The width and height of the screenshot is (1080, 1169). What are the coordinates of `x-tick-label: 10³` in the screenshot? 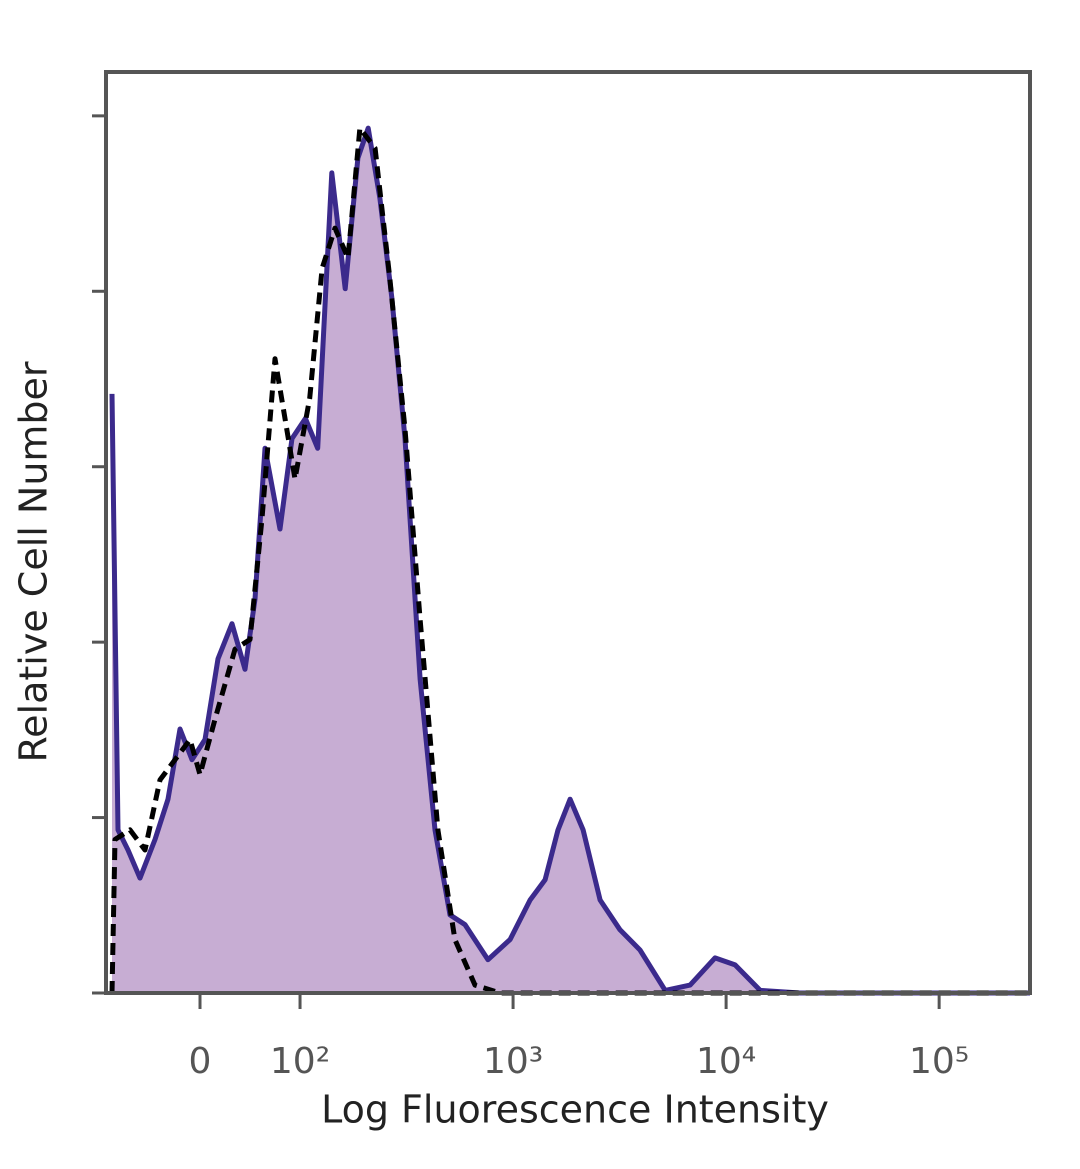 It's located at (513, 1061).